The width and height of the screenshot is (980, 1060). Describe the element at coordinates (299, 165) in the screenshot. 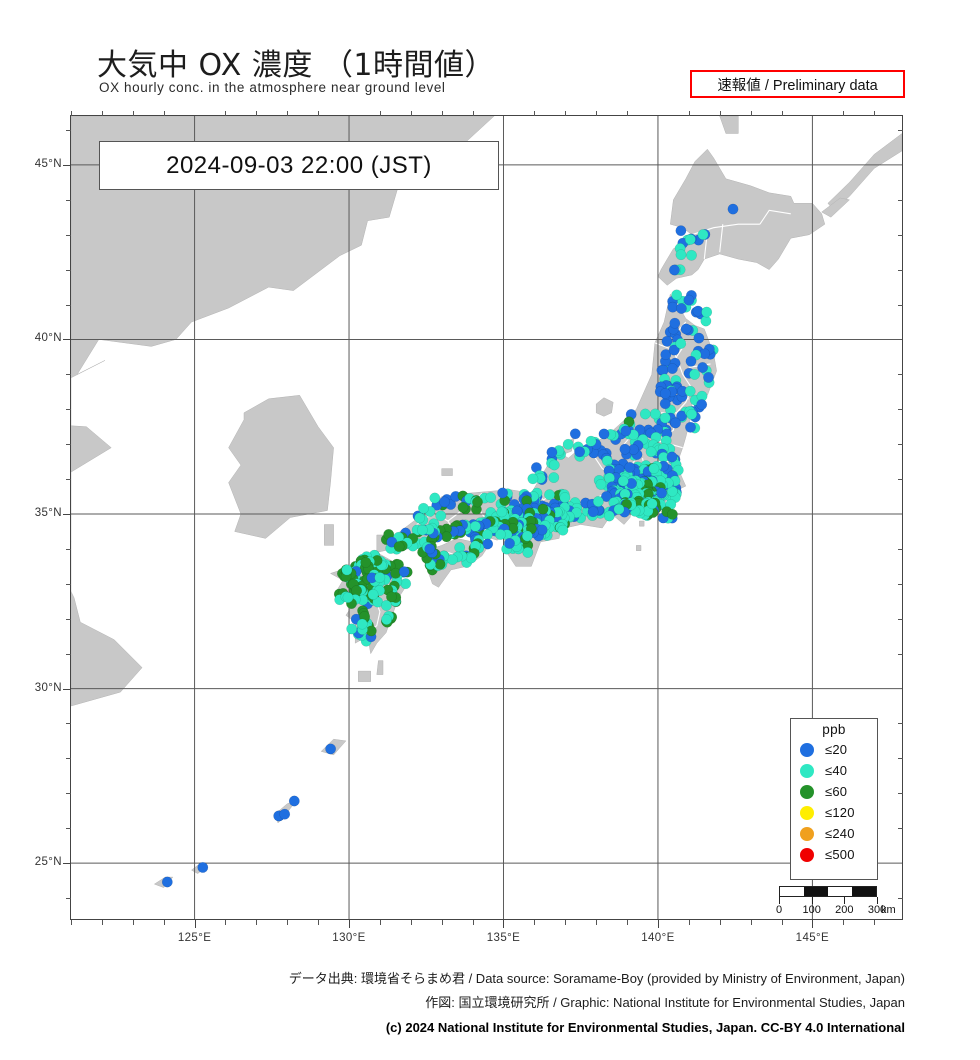

I see `map-timestamp-label: 2024-09-03 22:00 (JST)` at that location.